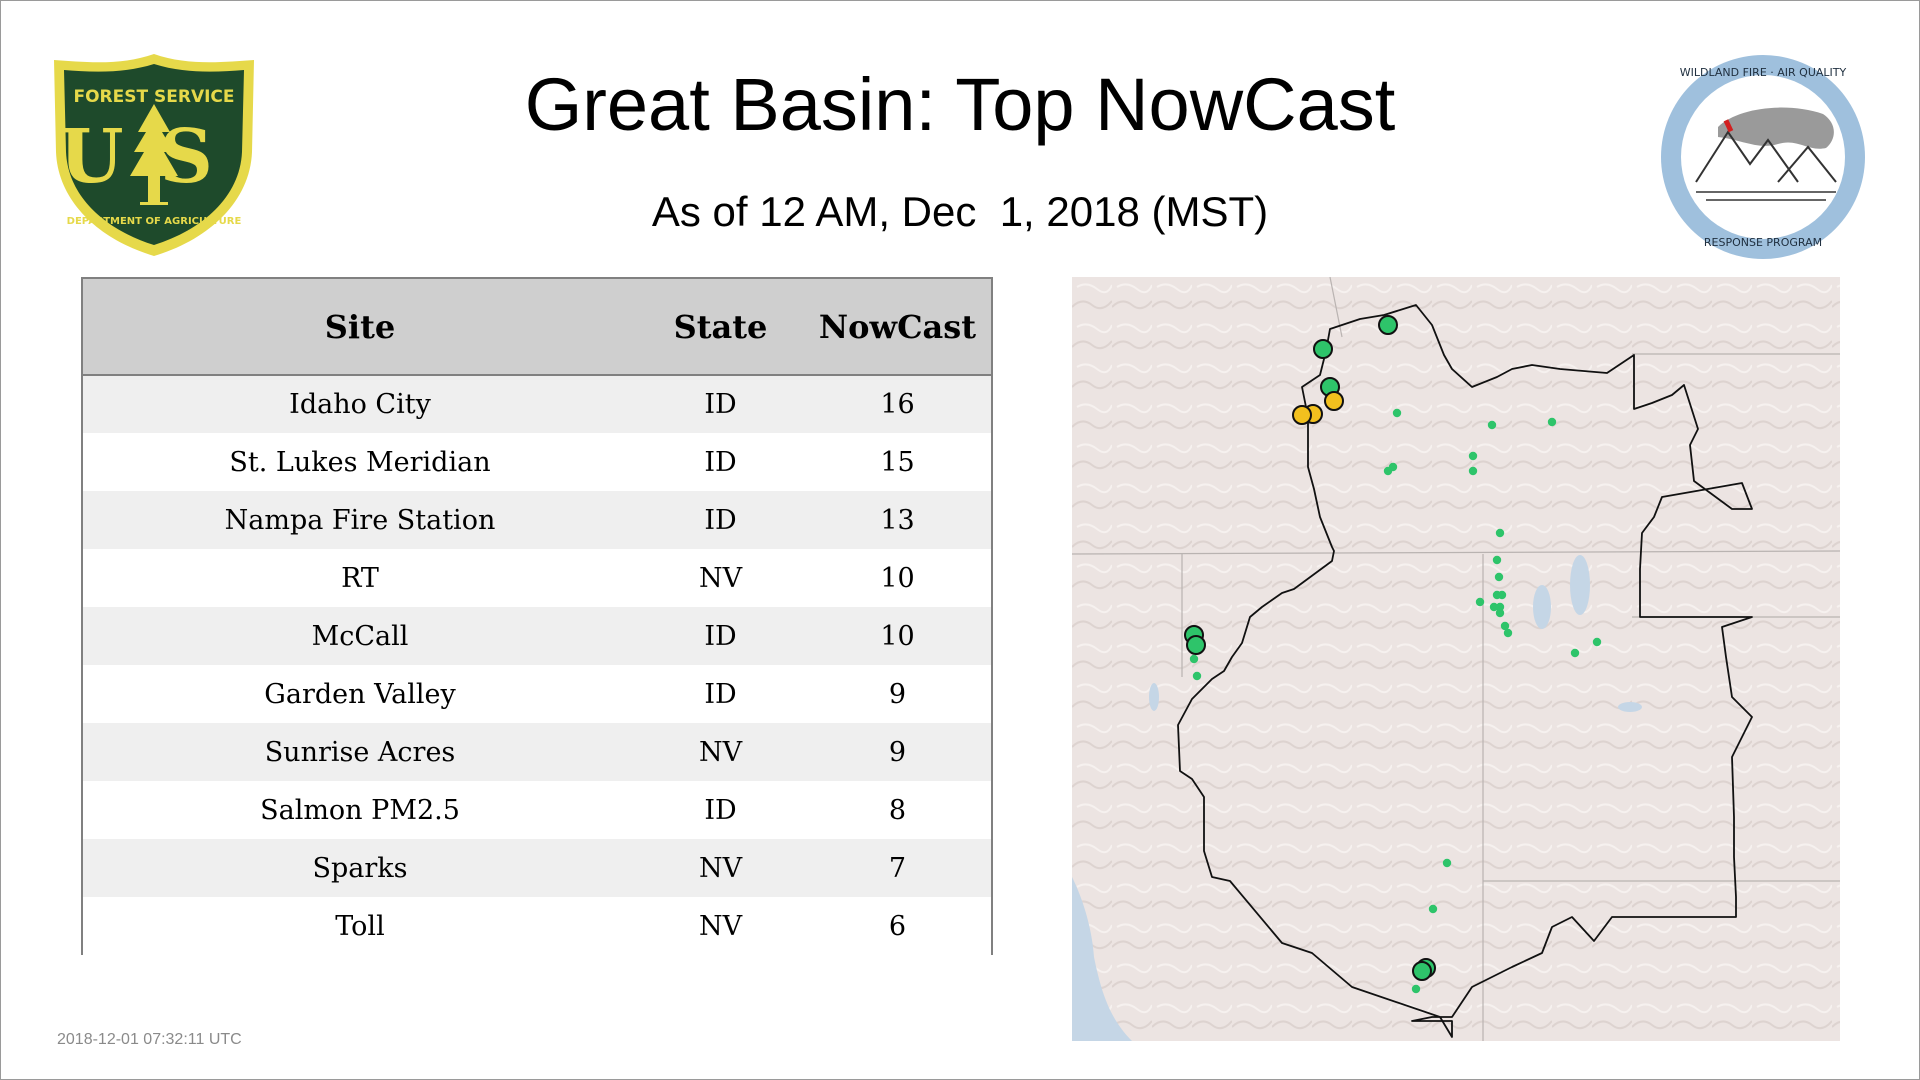 This screenshot has height=1080, width=1920. I want to click on table-header-row: Site State NowCast, so click(537, 327).